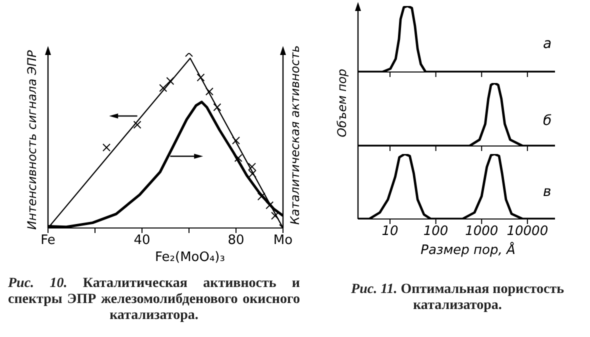  Describe the element at coordinates (547, 44) in the screenshot. I see `annotation: а` at that location.